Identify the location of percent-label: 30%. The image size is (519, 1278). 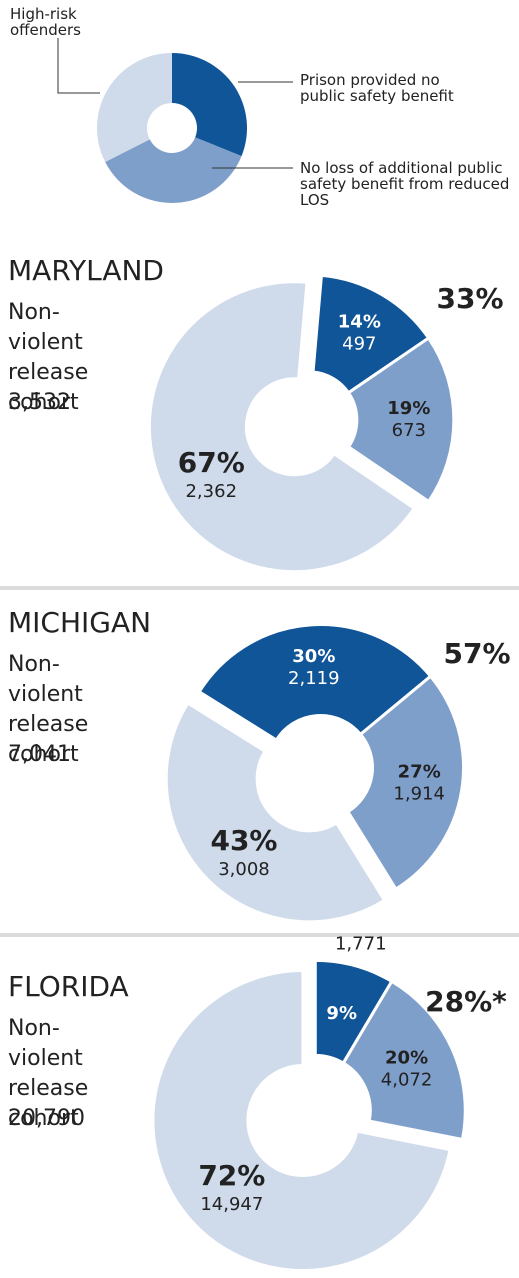
(313, 656).